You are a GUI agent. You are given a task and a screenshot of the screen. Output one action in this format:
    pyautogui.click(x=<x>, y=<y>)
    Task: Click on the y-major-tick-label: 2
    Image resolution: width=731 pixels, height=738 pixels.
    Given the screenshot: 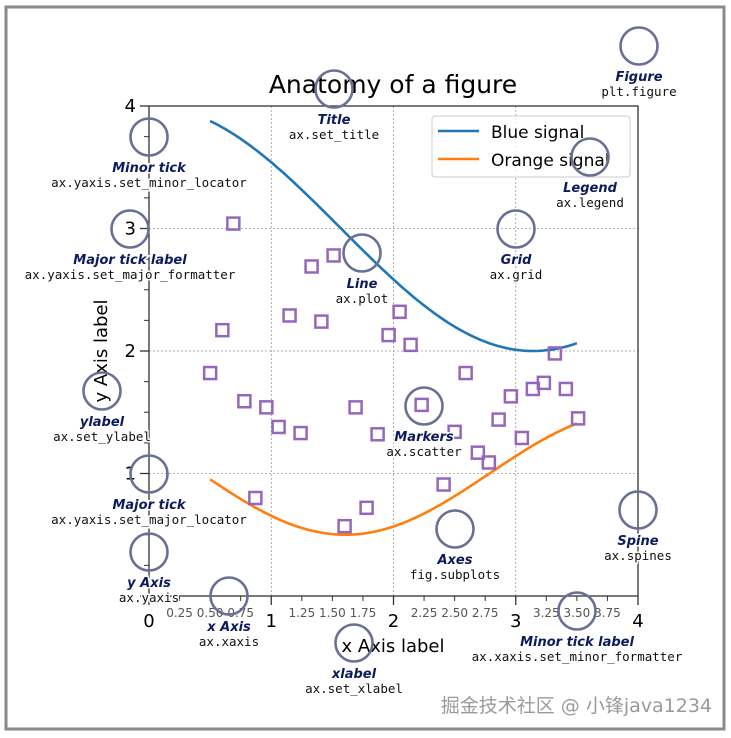 What is the action you would take?
    pyautogui.click(x=130, y=351)
    